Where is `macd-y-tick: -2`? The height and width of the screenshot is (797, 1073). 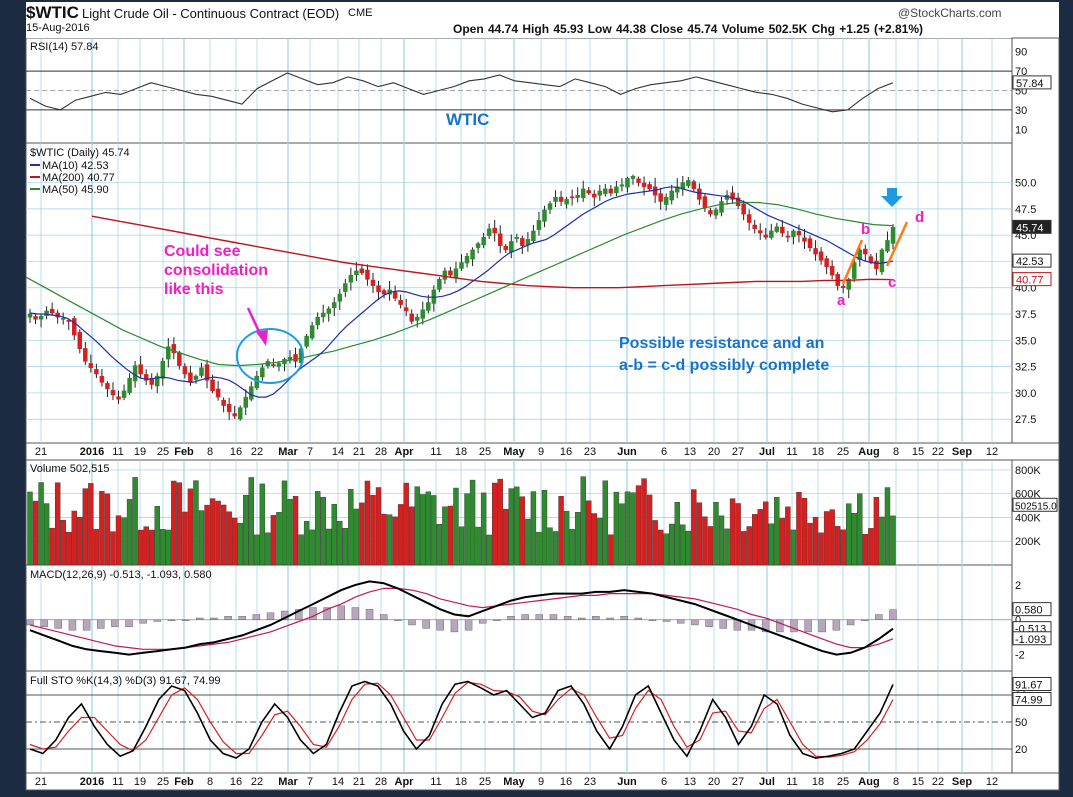
macd-y-tick: -2 is located at coordinates (1020, 656).